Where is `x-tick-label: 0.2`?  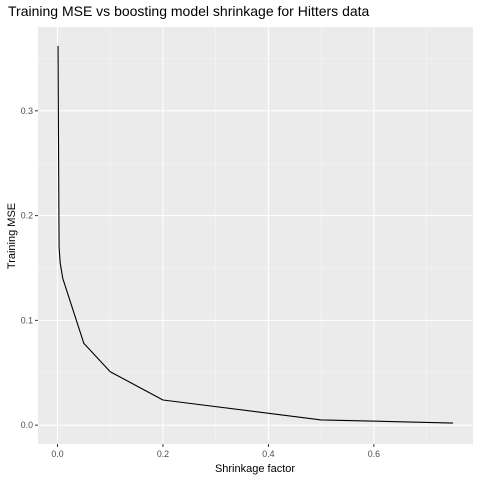
x-tick-label: 0.2 is located at coordinates (163, 454).